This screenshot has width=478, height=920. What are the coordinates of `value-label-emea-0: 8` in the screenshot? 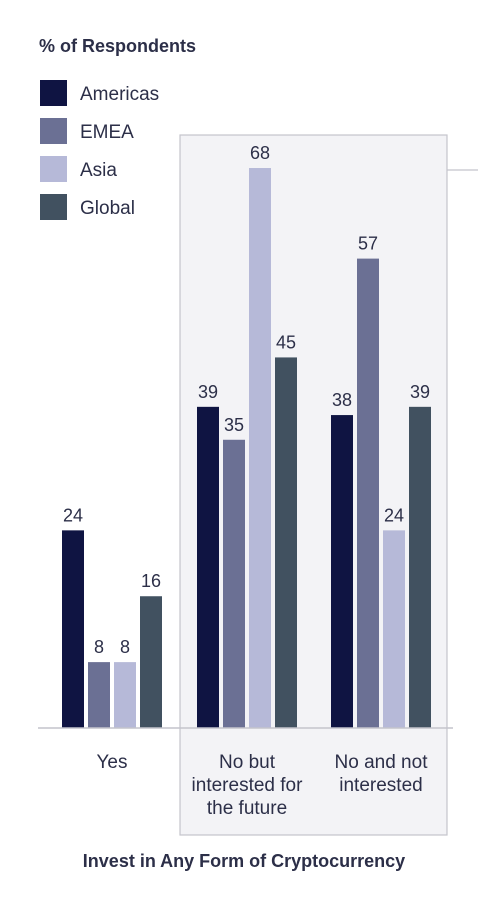 It's located at (99, 647).